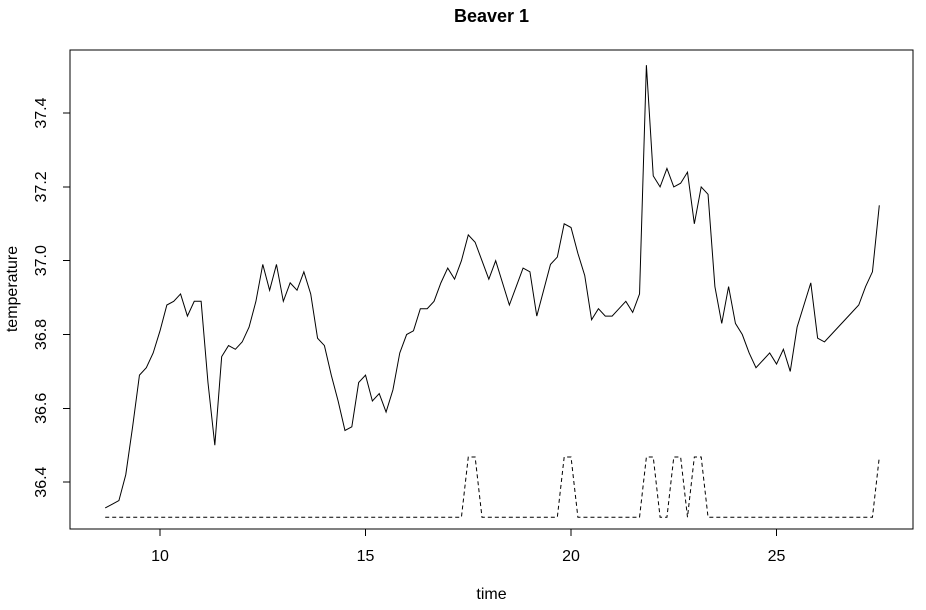  Describe the element at coordinates (41, 408) in the screenshot. I see `y-tick-label: 36.6` at that location.